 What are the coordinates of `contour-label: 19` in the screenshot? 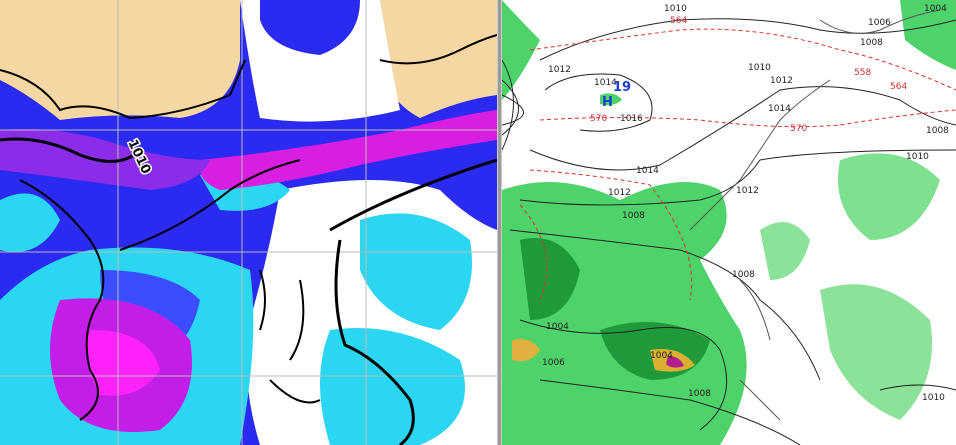 It's located at (622, 87).